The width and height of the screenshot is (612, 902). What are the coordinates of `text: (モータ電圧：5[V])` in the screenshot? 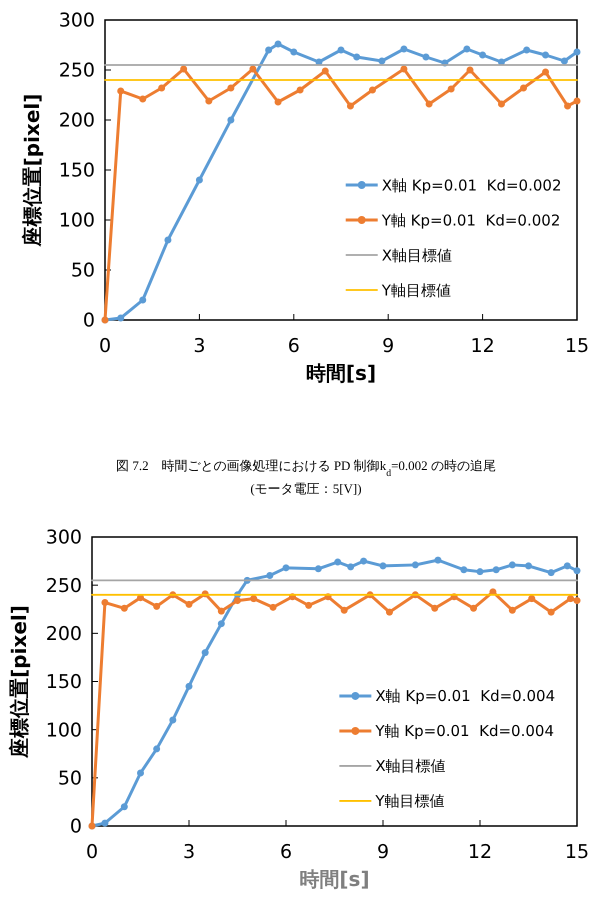 It's located at (306, 488).